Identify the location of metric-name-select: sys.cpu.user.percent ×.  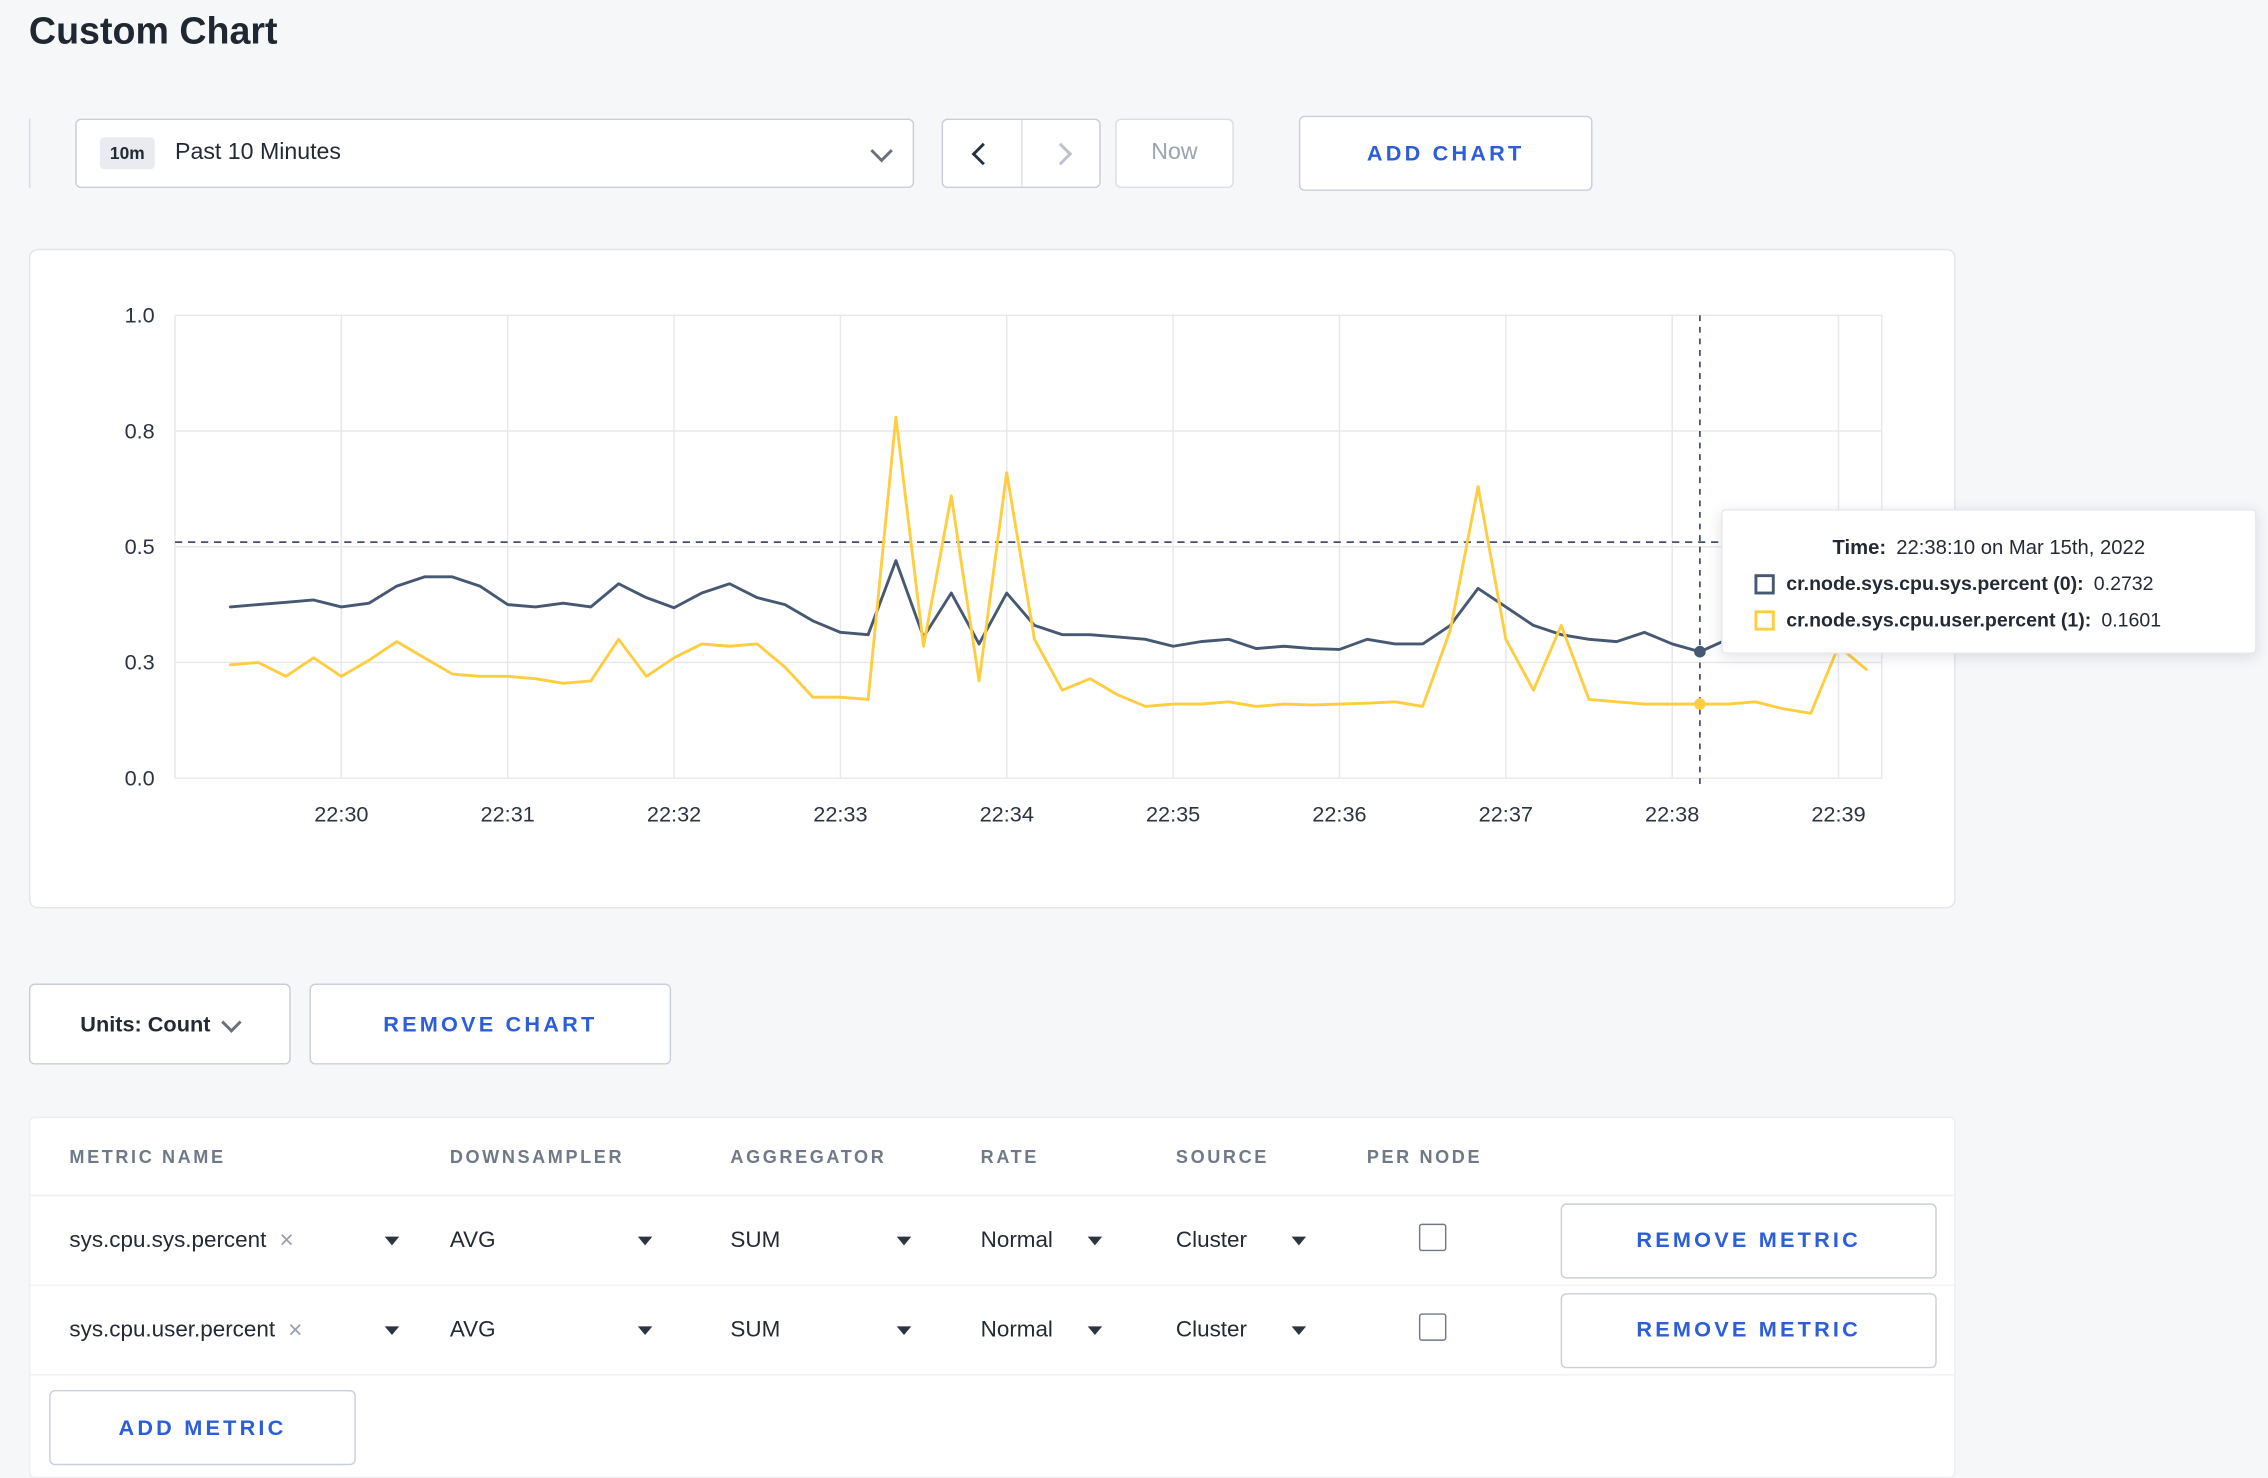
(234, 1330).